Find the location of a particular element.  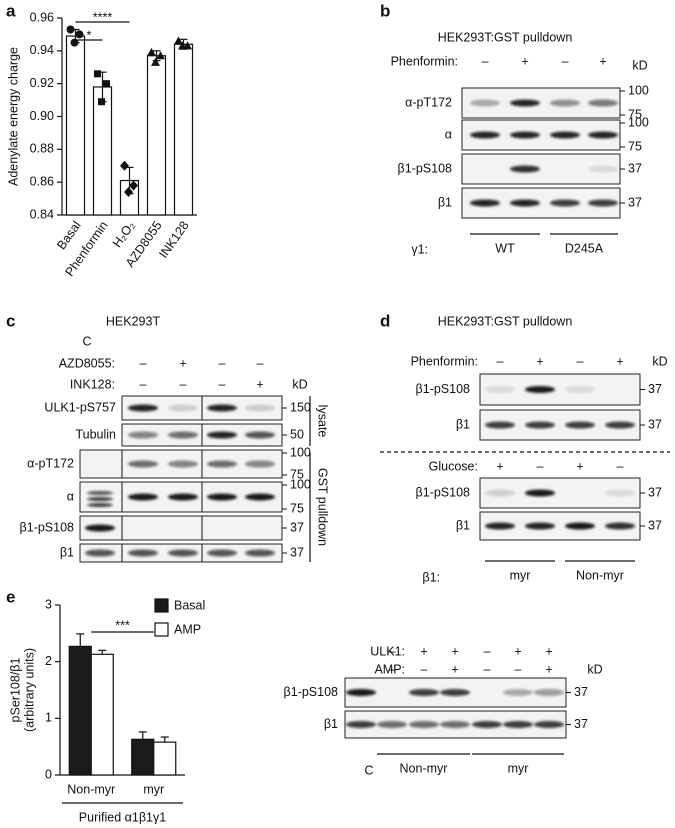

y-axis-label: pSer108/β1 is located at coordinates (15, 690).